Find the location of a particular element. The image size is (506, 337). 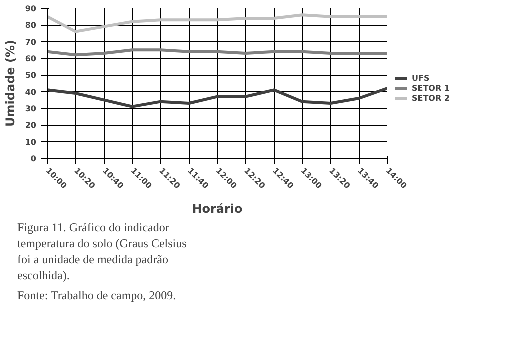

y-tick-label: 50 is located at coordinates (31, 75).